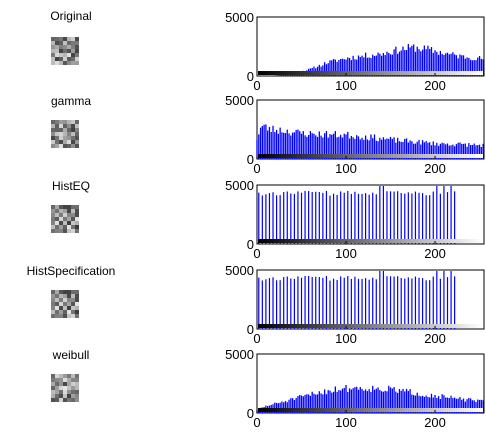 The image size is (486, 436). Describe the element at coordinates (250, 159) in the screenshot. I see `y-tick-label: 0` at that location.